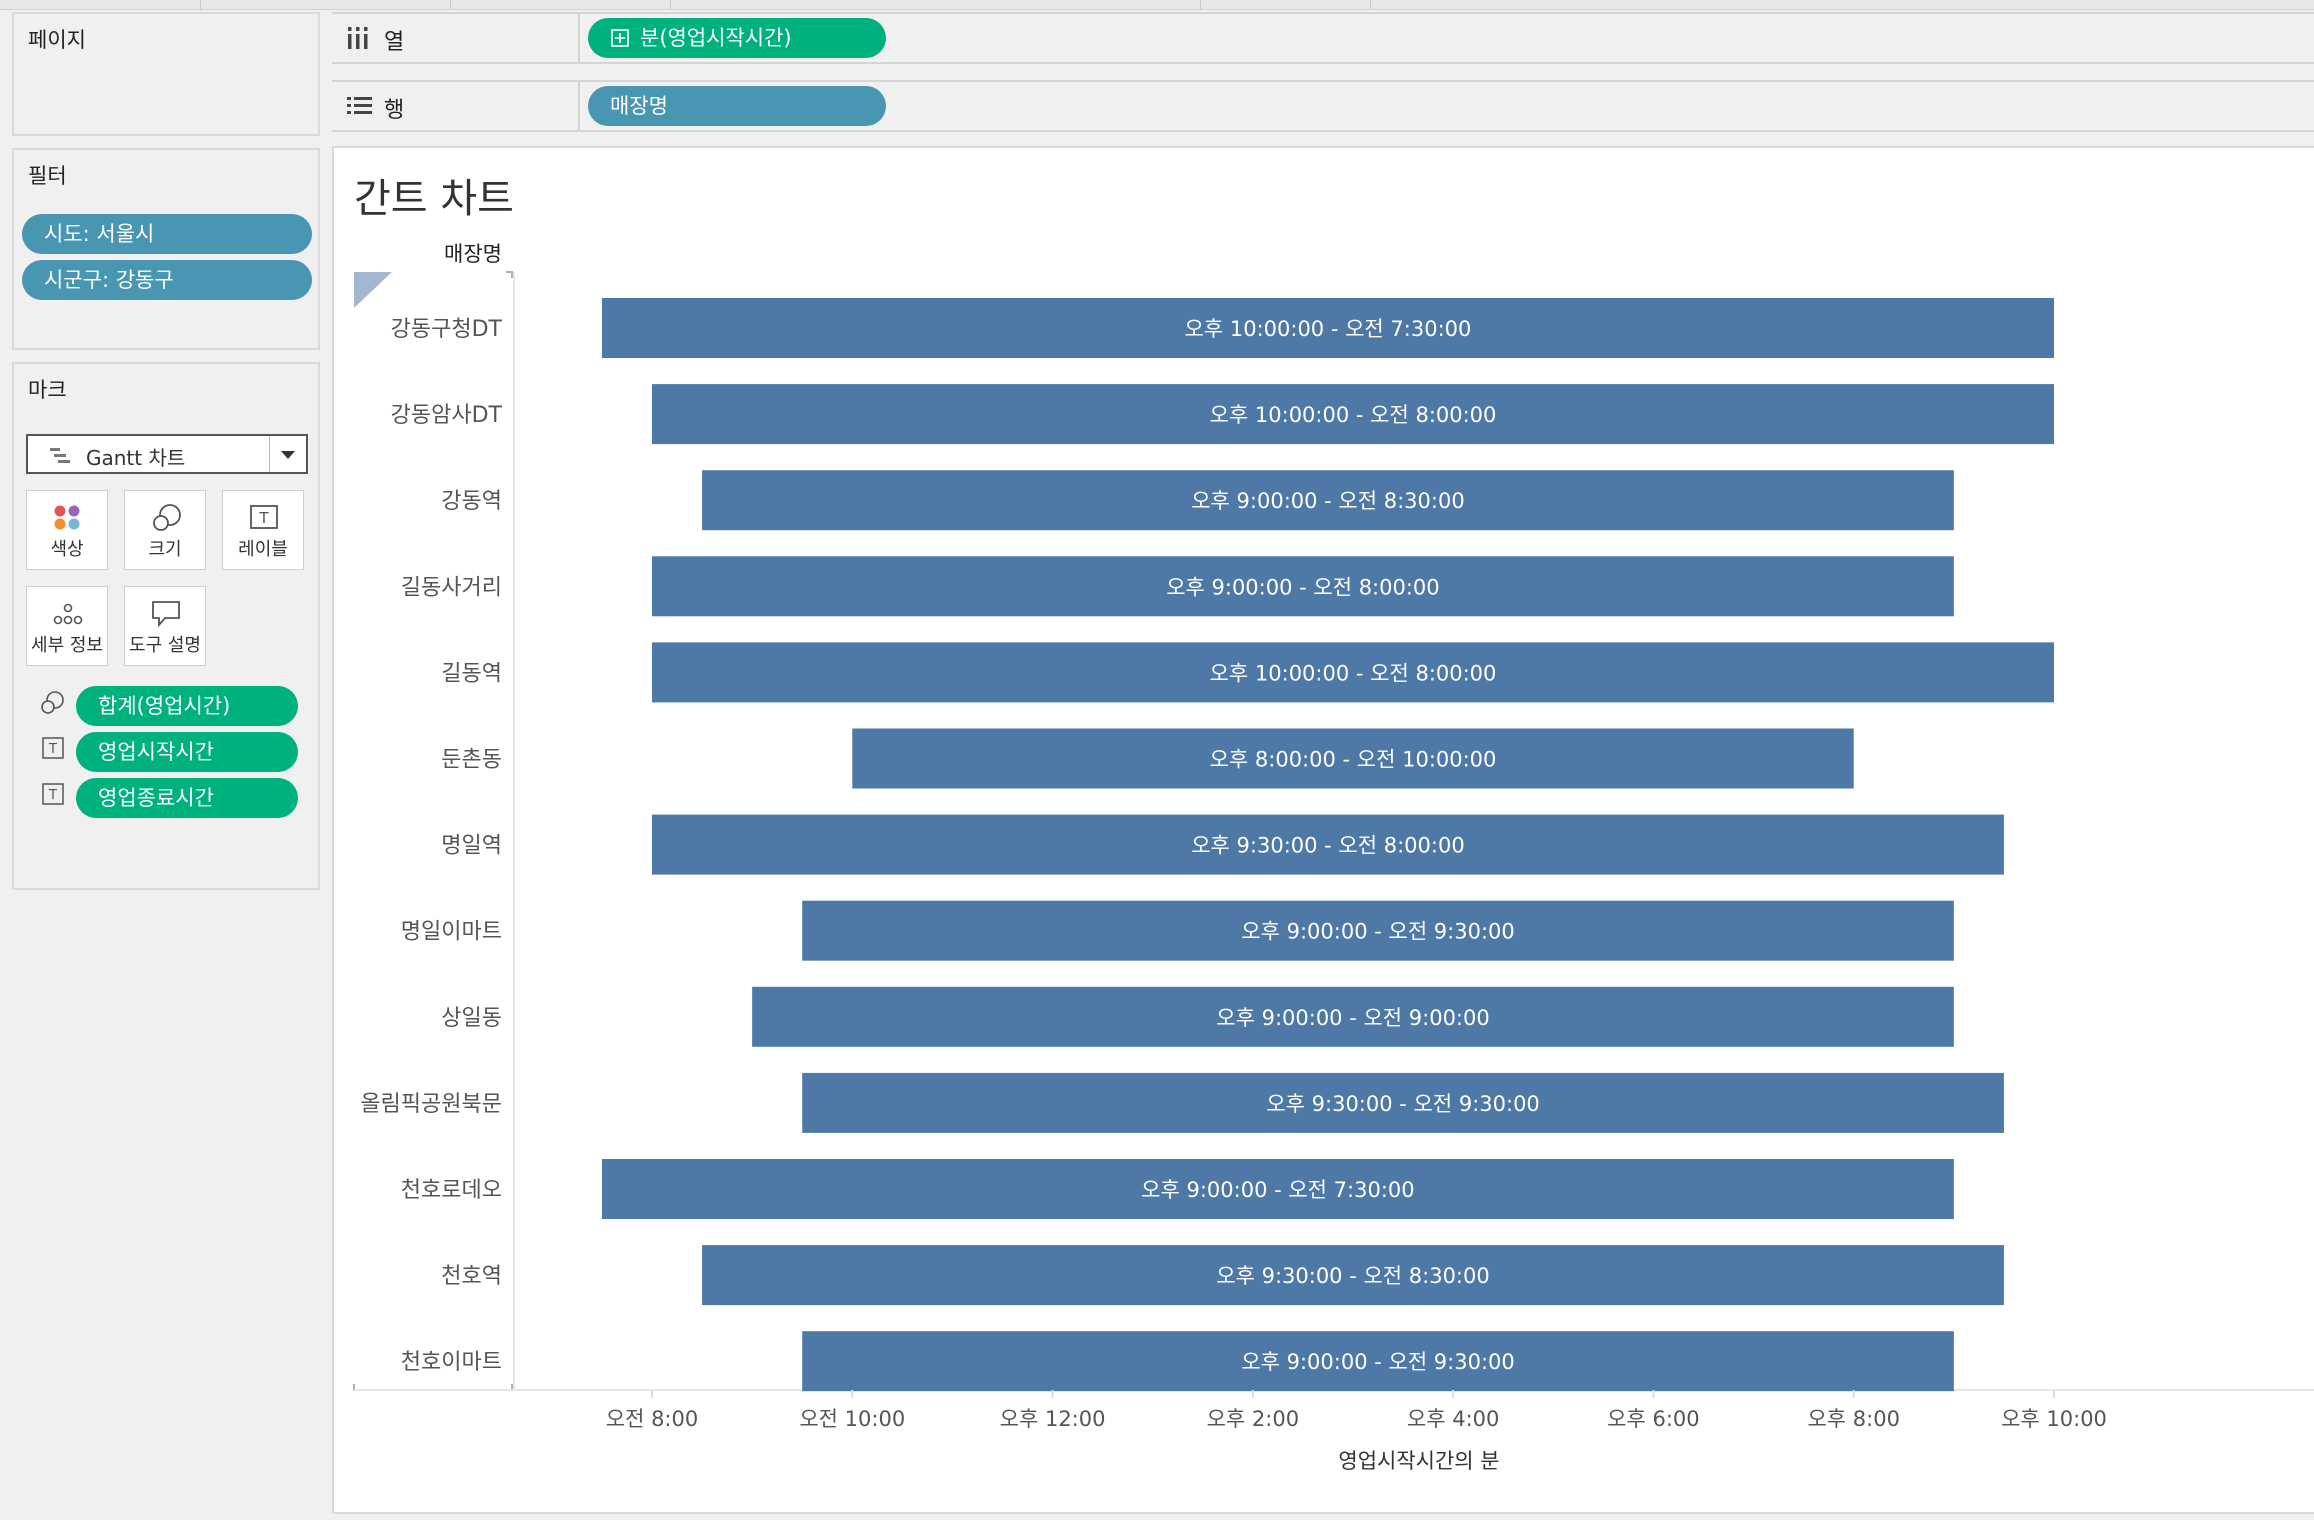  Describe the element at coordinates (451, 587) in the screenshot. I see `row-label: 길동사거리` at that location.